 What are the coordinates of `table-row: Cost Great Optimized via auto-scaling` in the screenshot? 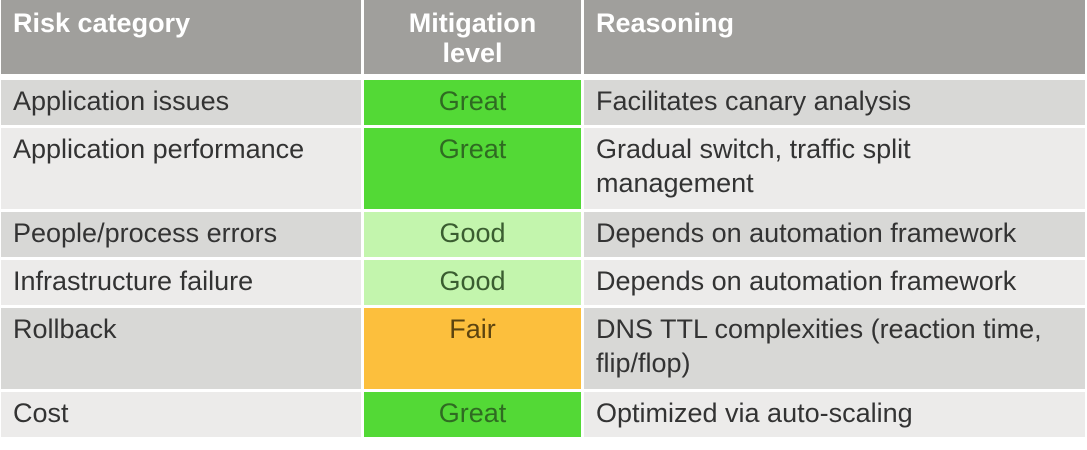 It's located at (543, 413).